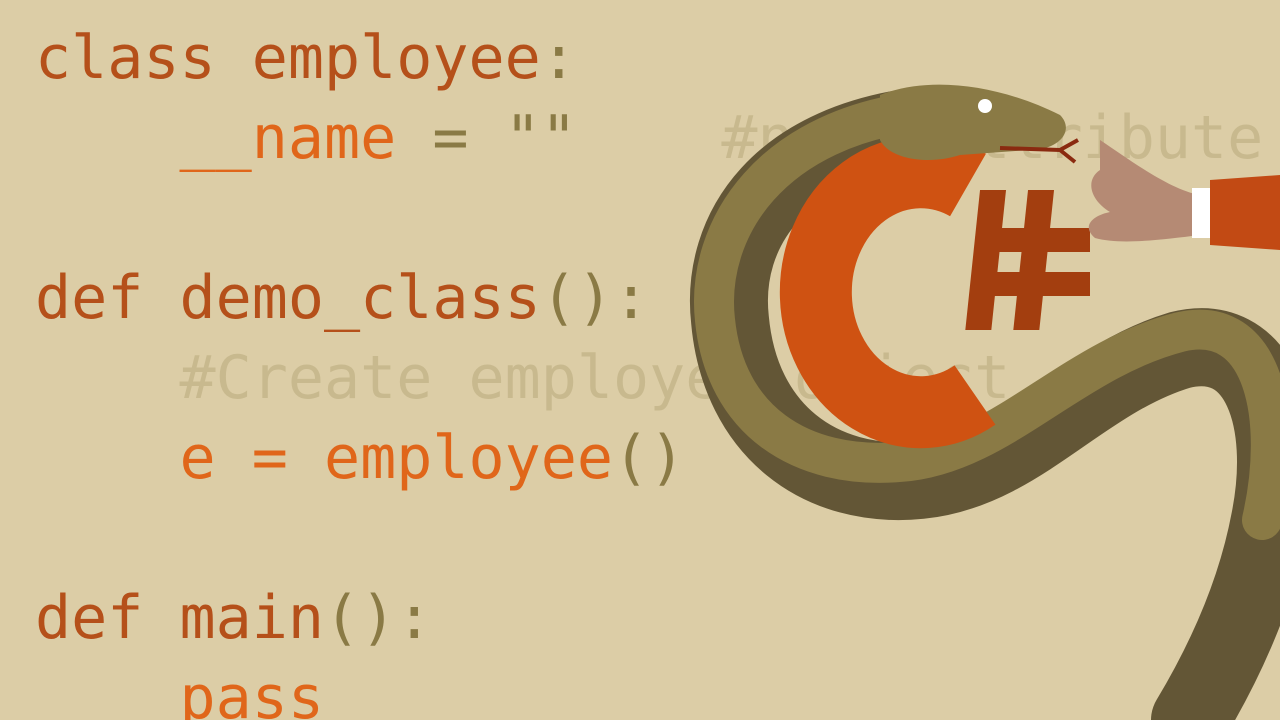  Describe the element at coordinates (288, 298) in the screenshot. I see `code-token: def demo_class` at that location.